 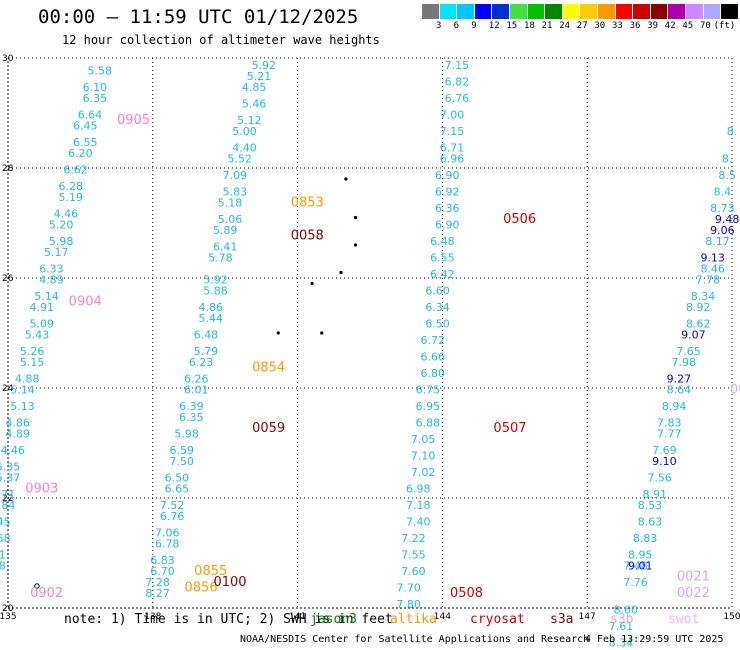 What do you see at coordinates (509, 428) in the screenshot?
I see `time-label: 0507` at bounding box center [509, 428].